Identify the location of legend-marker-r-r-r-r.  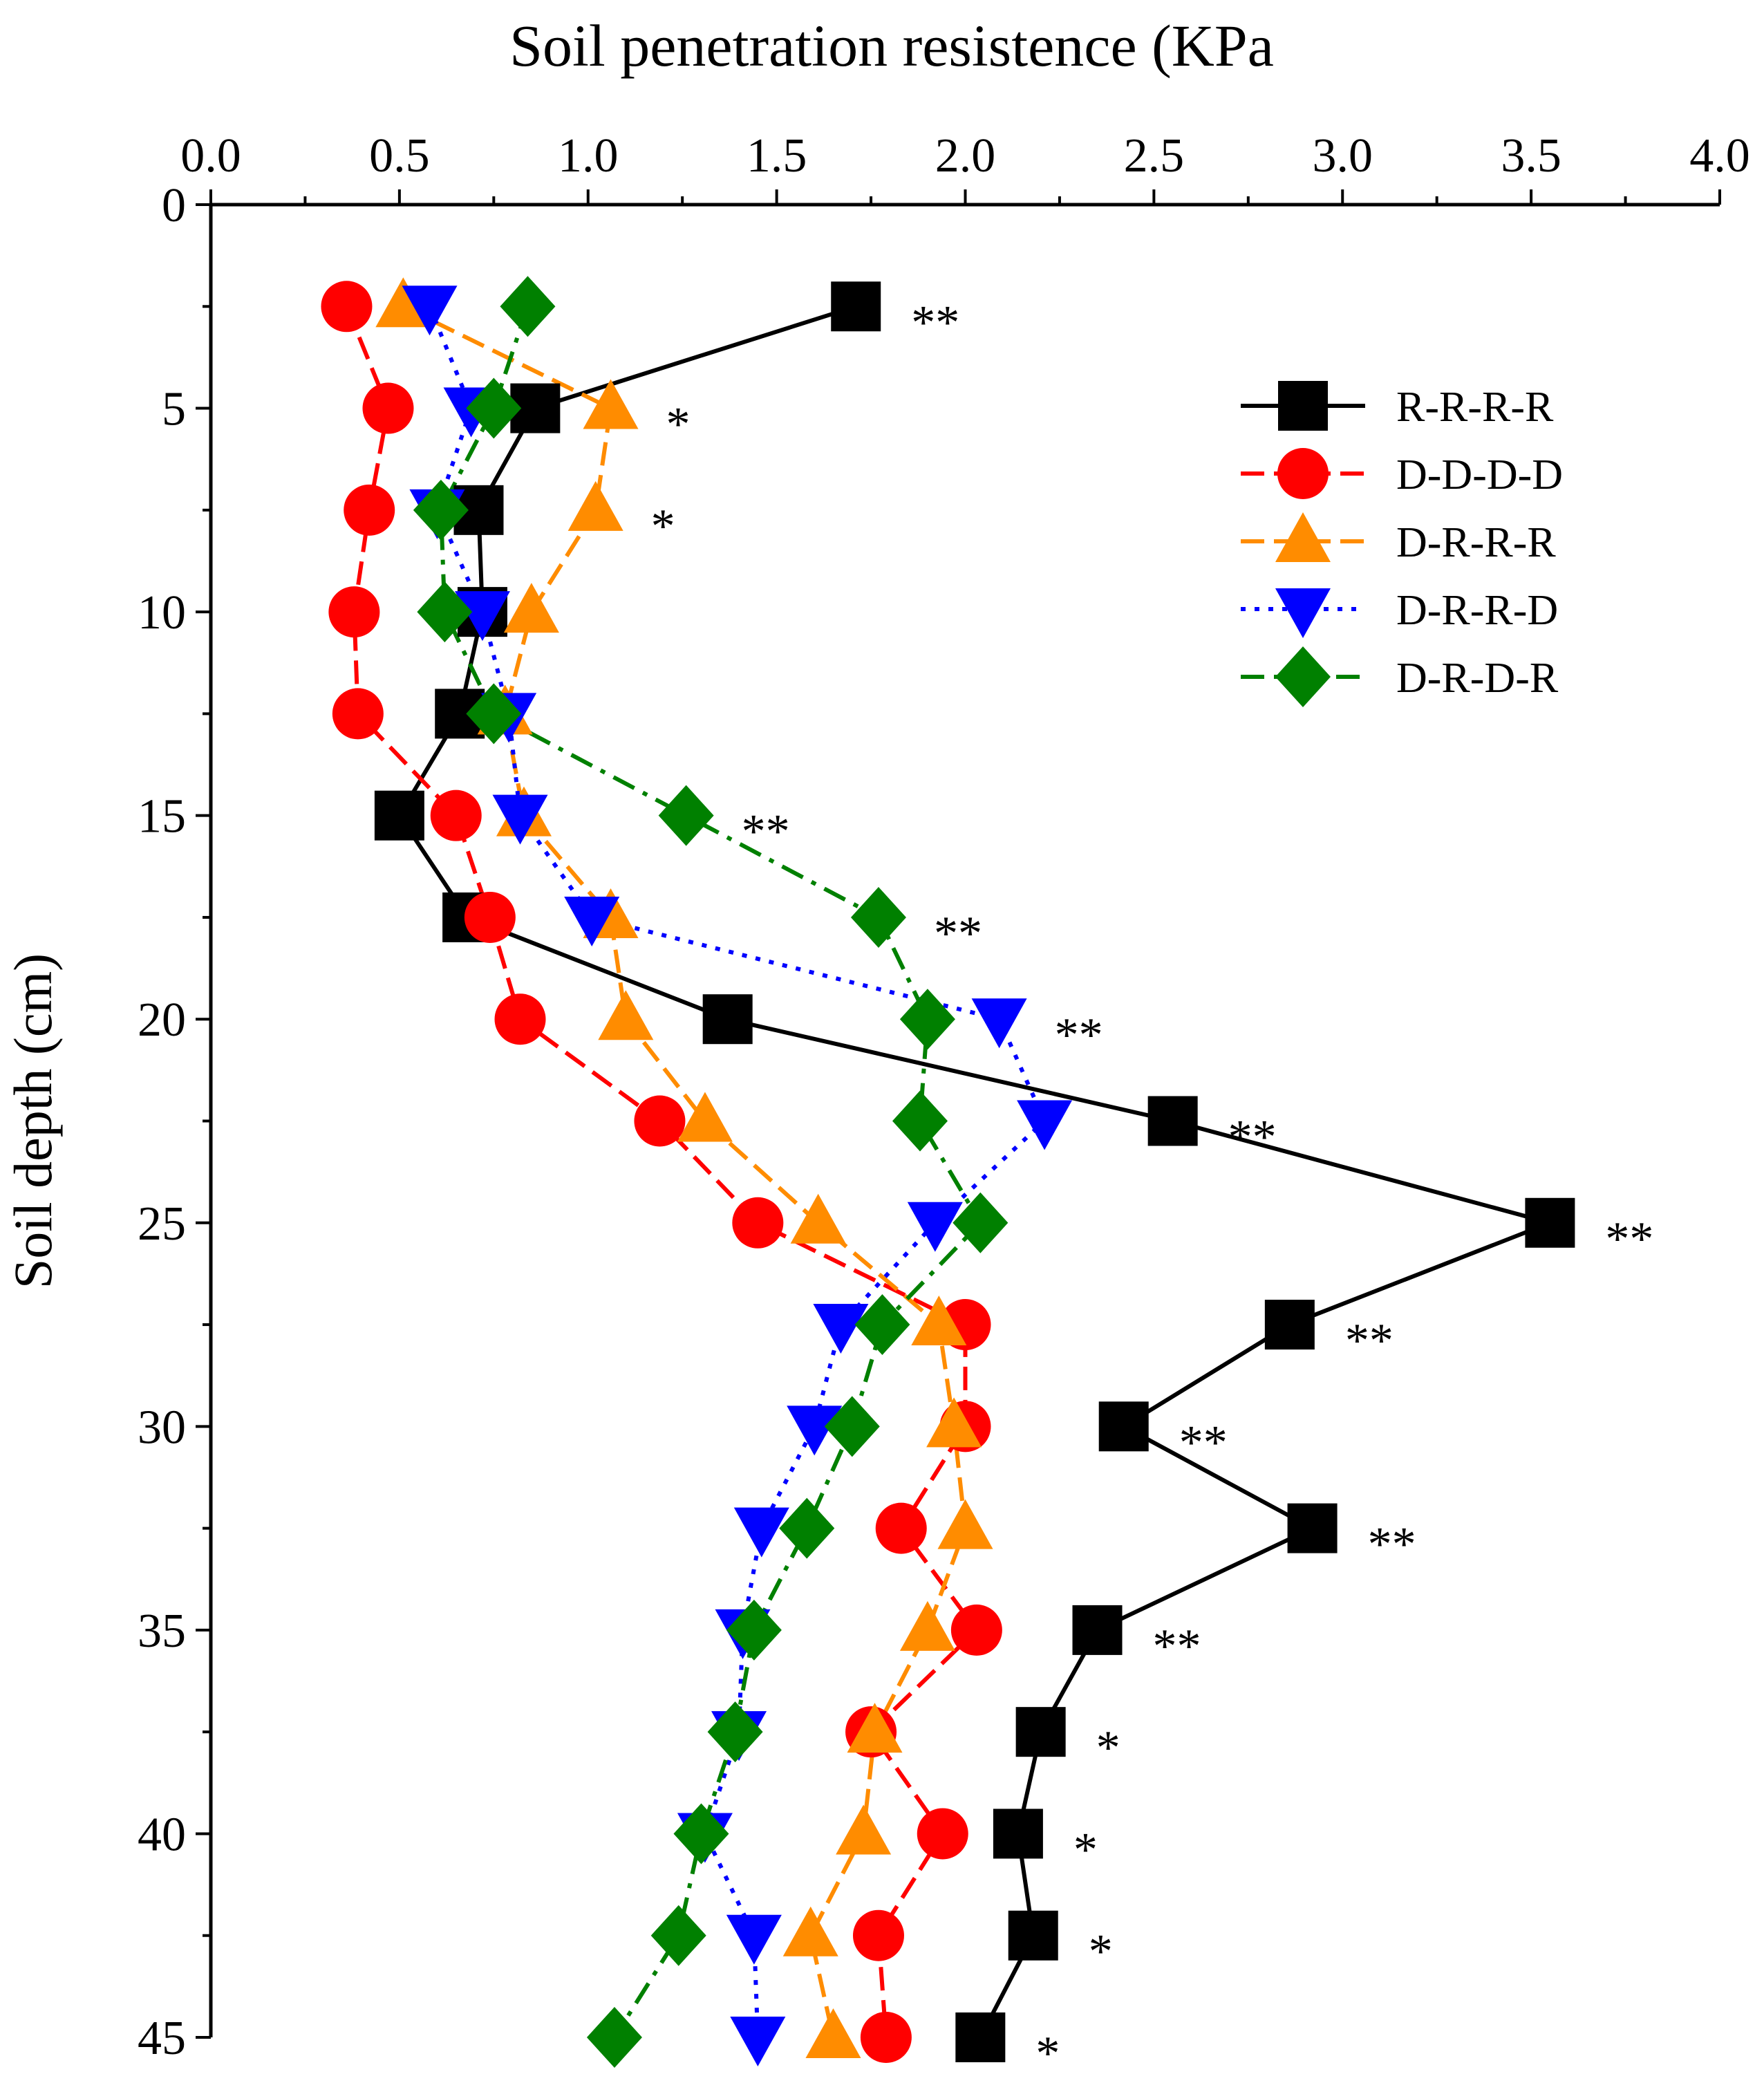
(1303, 406).